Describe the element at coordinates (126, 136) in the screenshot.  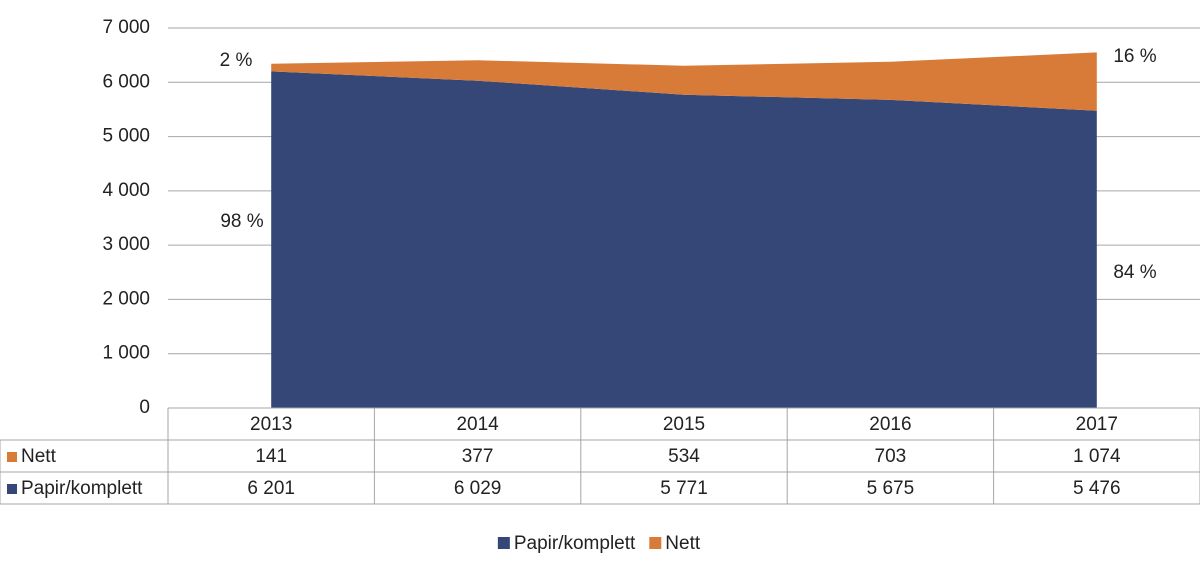
I see `y-tick-label: 5 000` at that location.